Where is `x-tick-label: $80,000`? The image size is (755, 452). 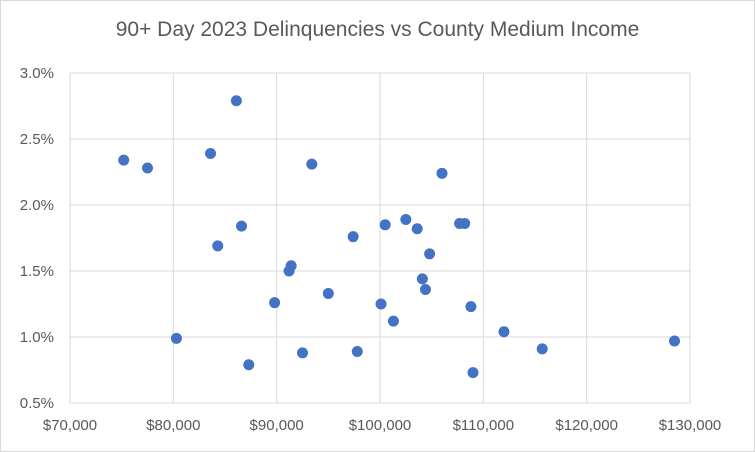
x-tick-label: $80,000 is located at coordinates (173, 425).